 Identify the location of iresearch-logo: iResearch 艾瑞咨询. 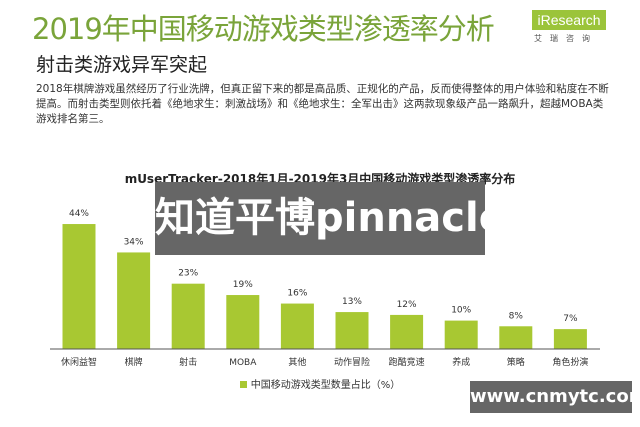
(568, 28).